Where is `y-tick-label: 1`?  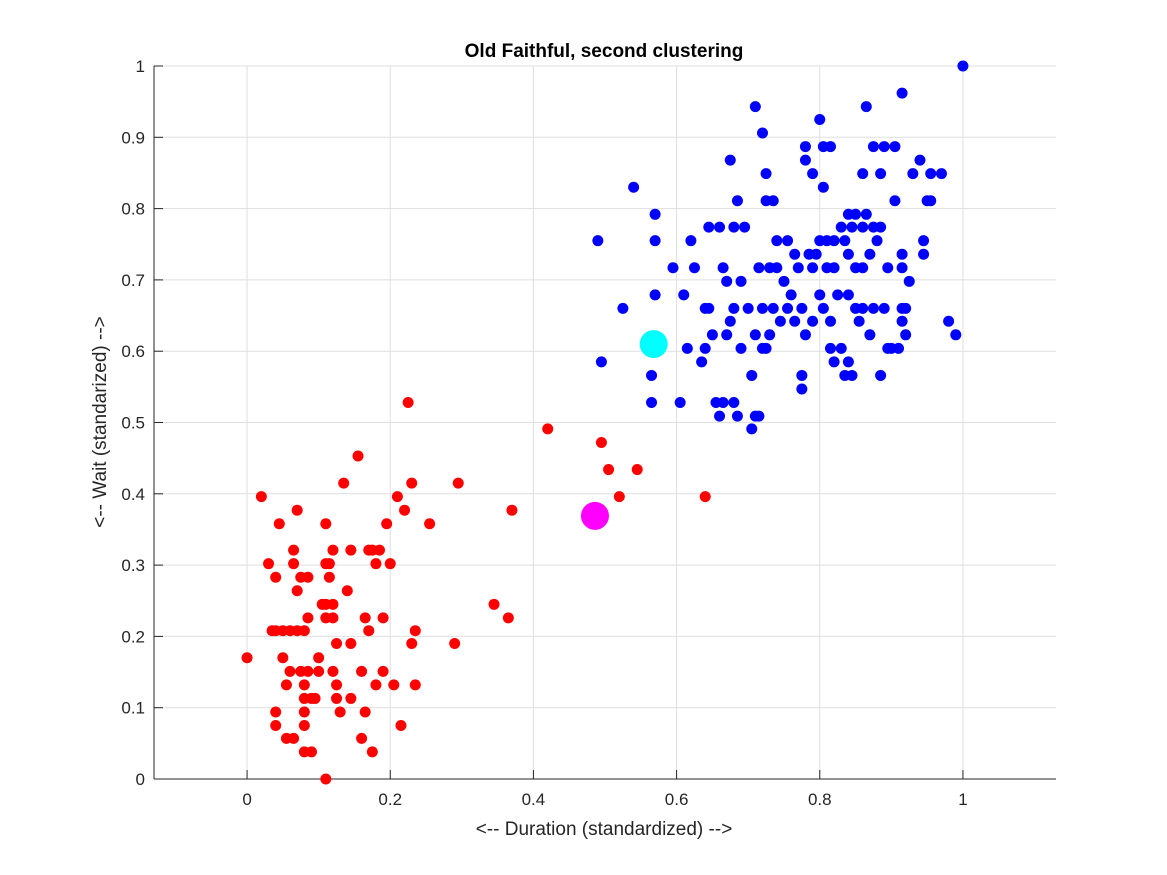 y-tick-label: 1 is located at coordinates (140, 66).